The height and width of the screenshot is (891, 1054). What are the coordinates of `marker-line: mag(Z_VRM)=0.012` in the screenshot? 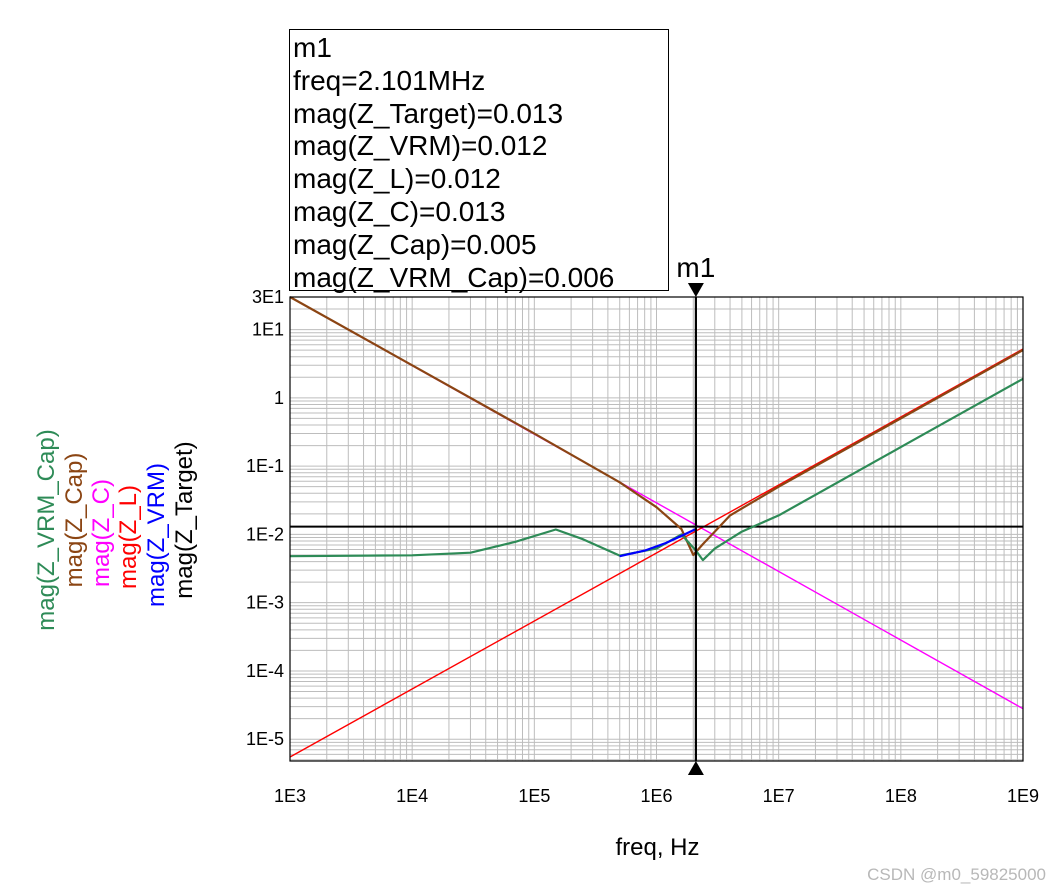 It's located at (420, 146).